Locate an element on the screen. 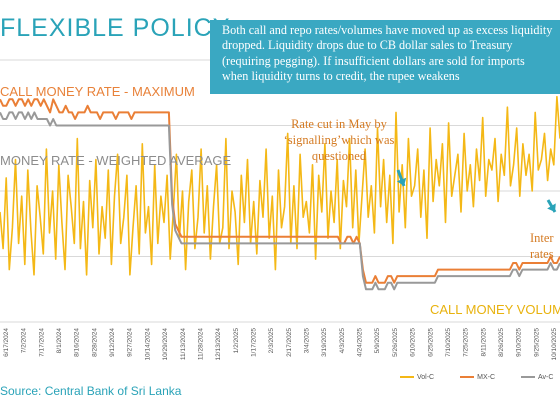  x-tick-label: 4/3/2025 is located at coordinates (342, 341).